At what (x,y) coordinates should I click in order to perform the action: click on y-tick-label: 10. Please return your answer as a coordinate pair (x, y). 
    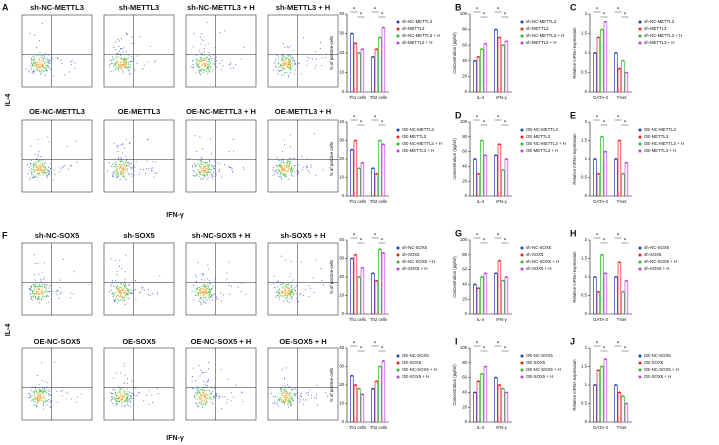
    Looking at the image, I should click on (341, 403).